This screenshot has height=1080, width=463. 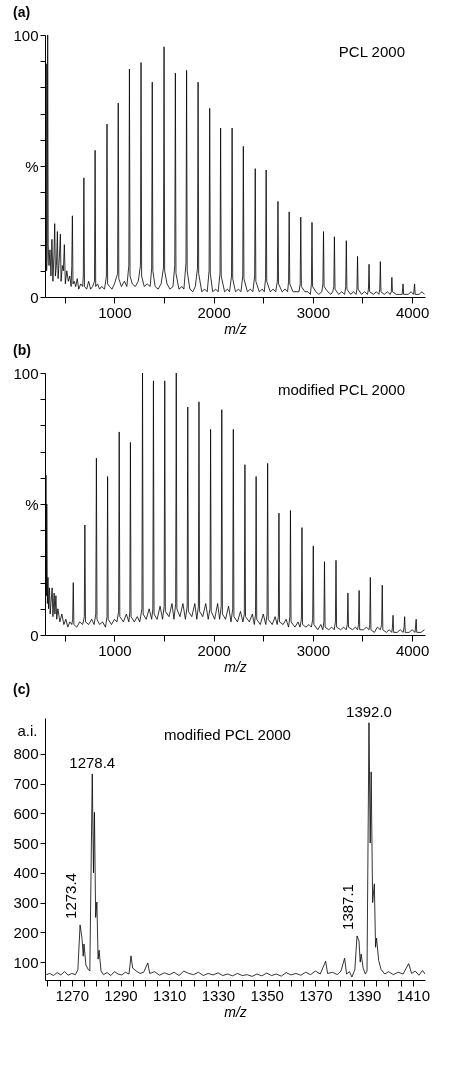 What do you see at coordinates (170, 995) in the screenshot?
I see `x-tick-label: 1310` at bounding box center [170, 995].